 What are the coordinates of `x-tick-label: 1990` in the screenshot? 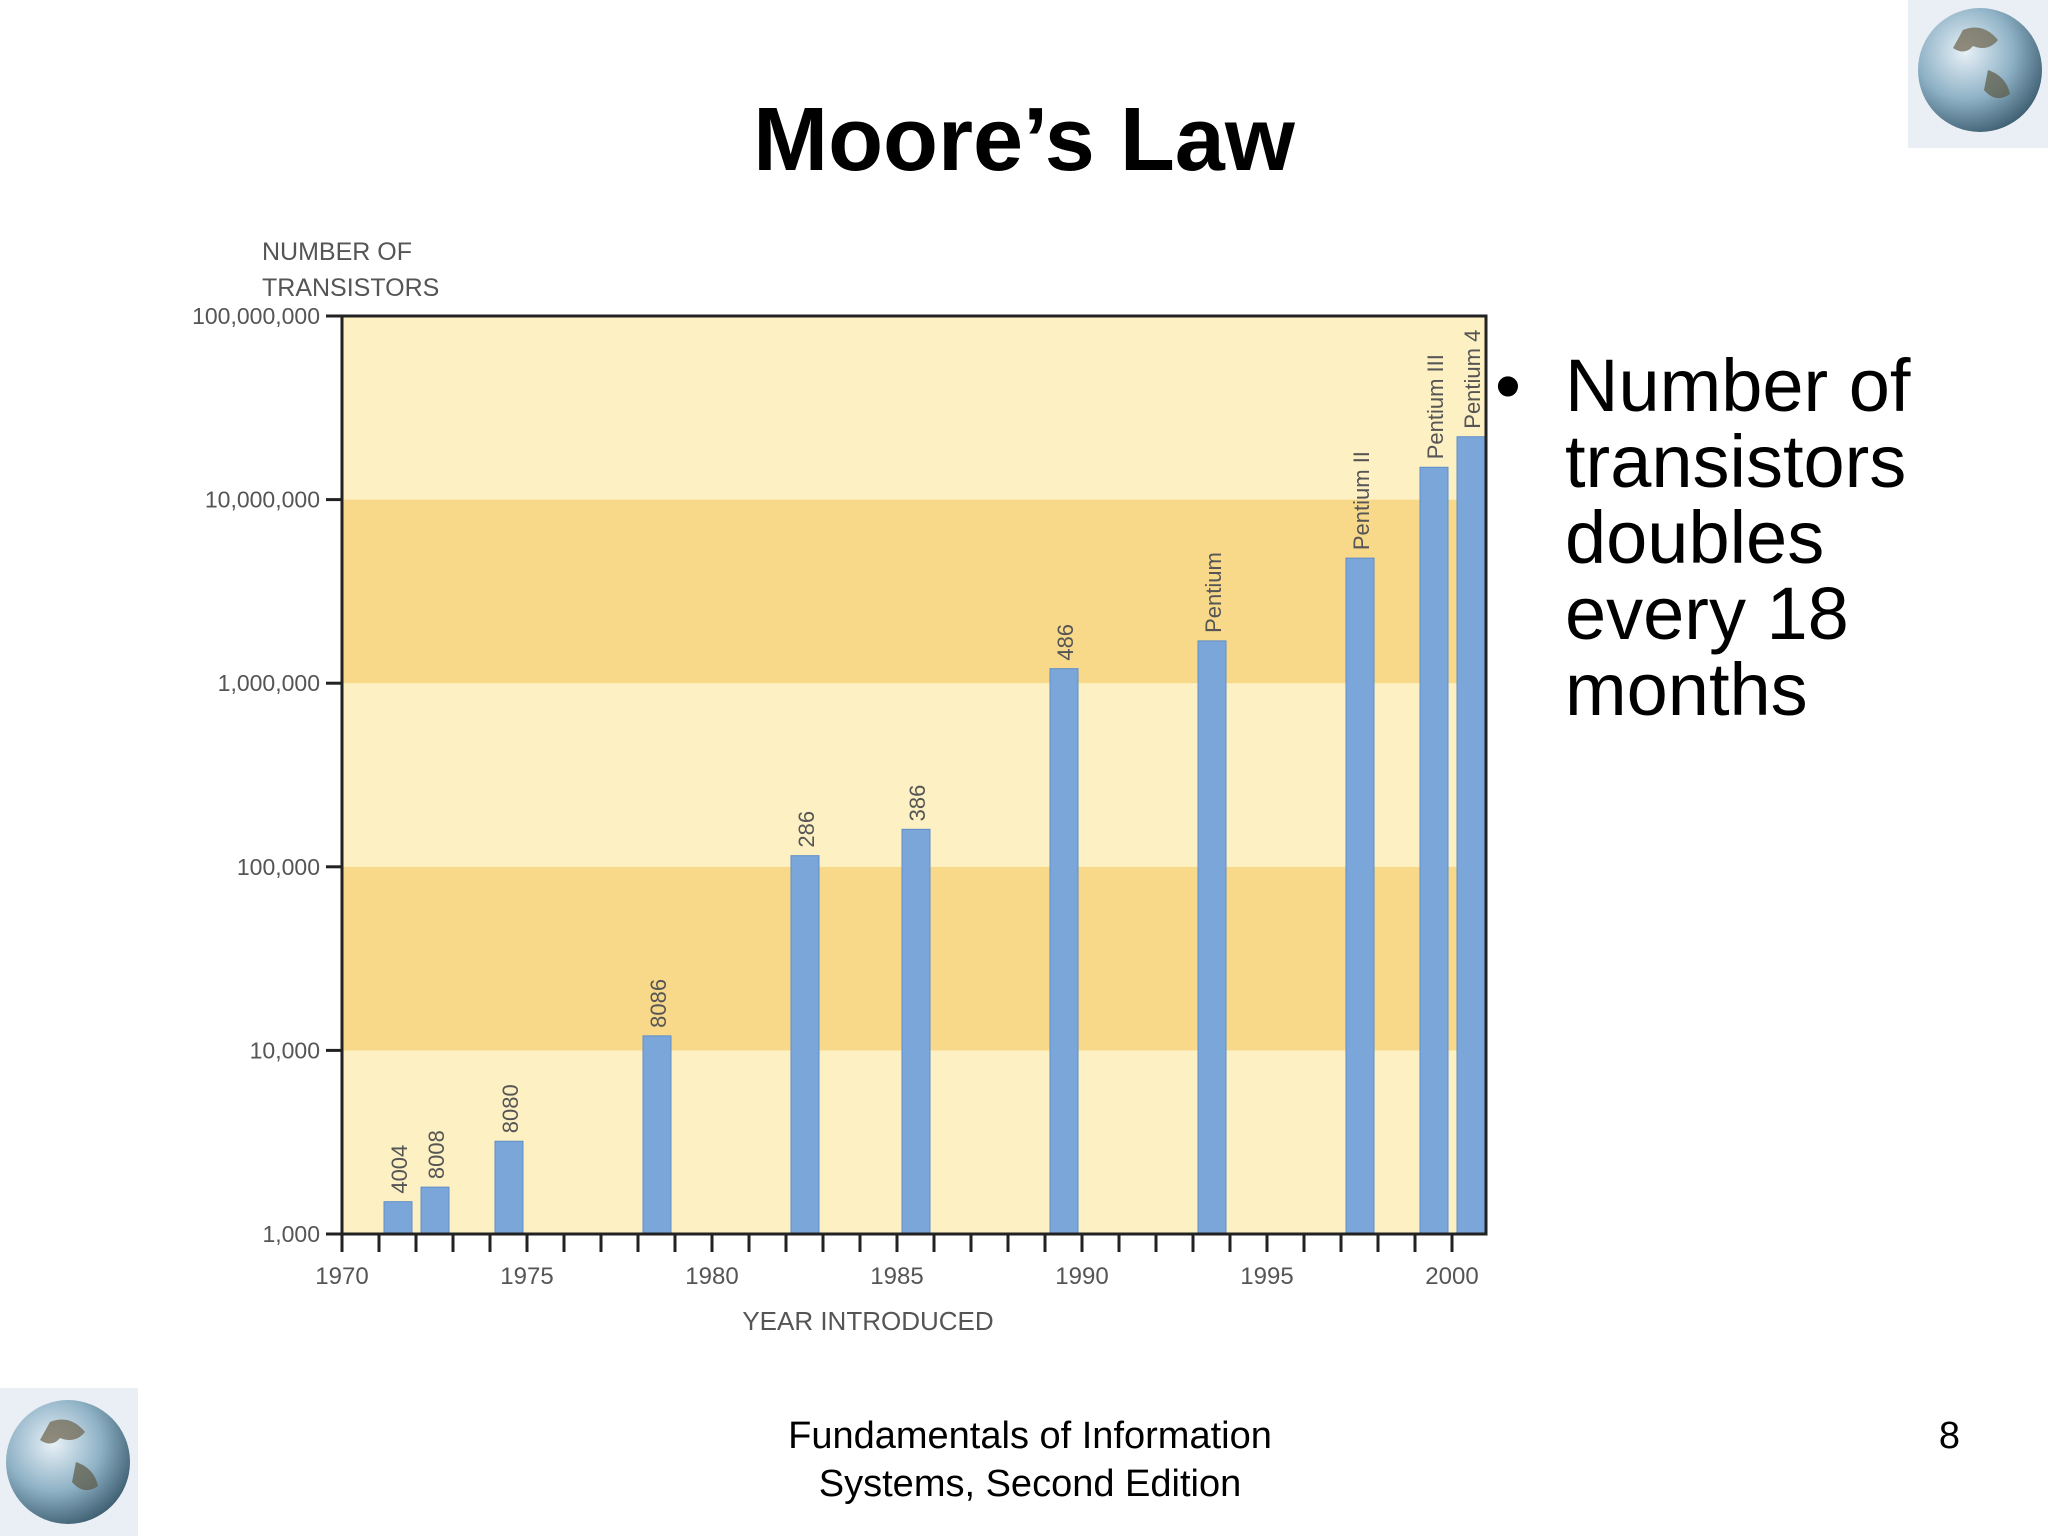 It's located at (1081, 1276).